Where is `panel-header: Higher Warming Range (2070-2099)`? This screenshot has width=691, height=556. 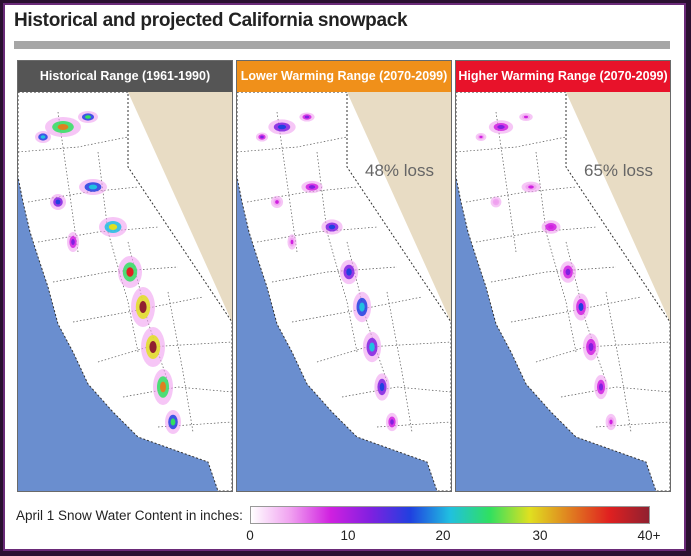
panel-header: Higher Warming Range (2070-2099) is located at coordinates (563, 76).